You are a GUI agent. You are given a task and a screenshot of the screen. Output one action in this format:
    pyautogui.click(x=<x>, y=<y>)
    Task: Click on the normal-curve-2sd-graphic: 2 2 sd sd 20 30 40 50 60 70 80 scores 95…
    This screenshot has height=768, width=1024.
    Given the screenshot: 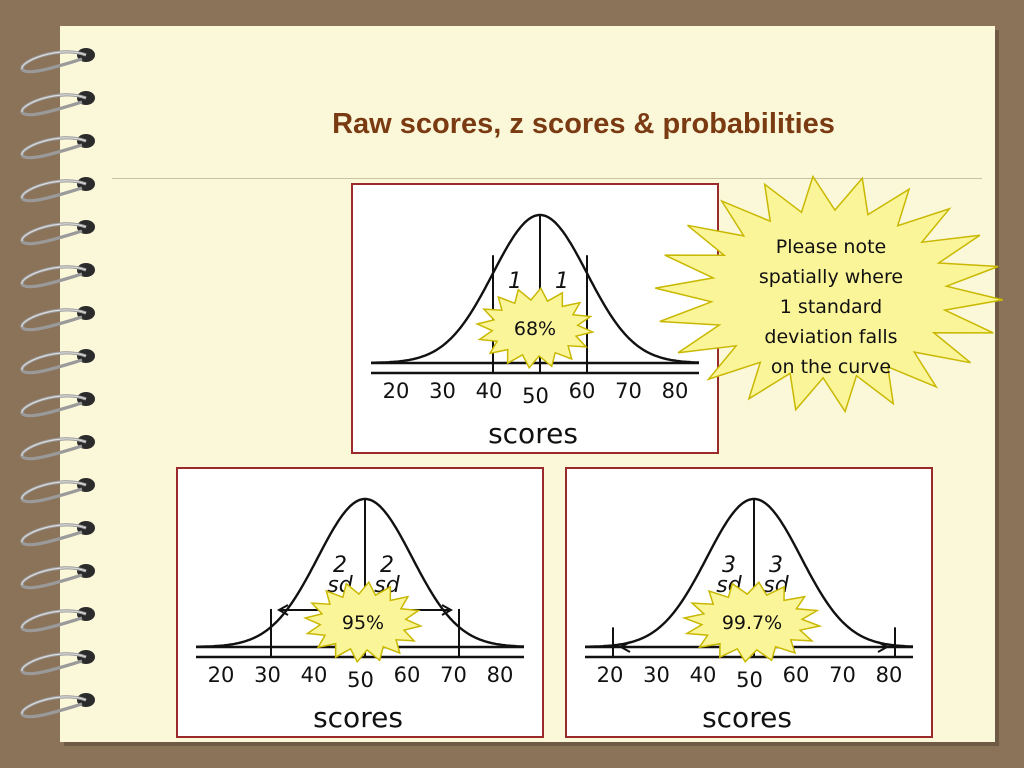 What is the action you would take?
    pyautogui.click(x=360, y=615)
    